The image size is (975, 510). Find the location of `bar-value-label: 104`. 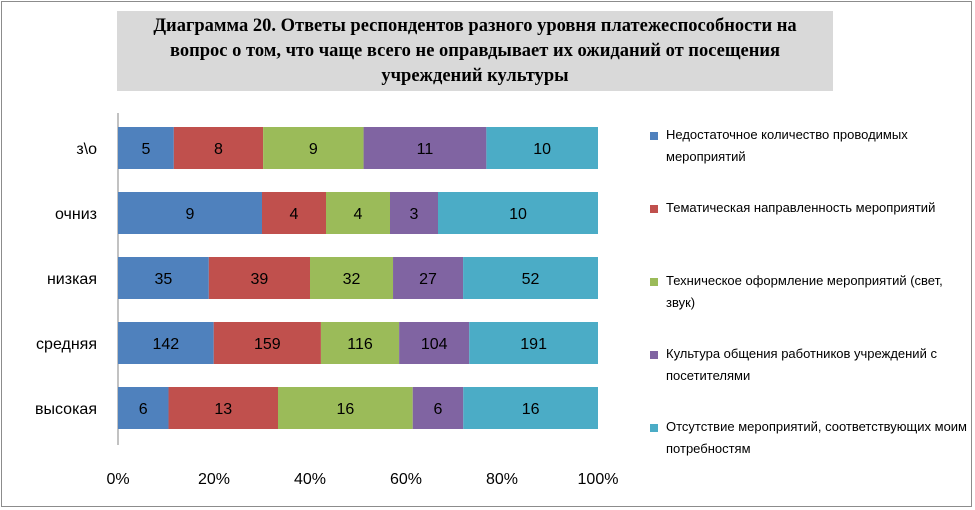

bar-value-label: 104 is located at coordinates (434, 344).